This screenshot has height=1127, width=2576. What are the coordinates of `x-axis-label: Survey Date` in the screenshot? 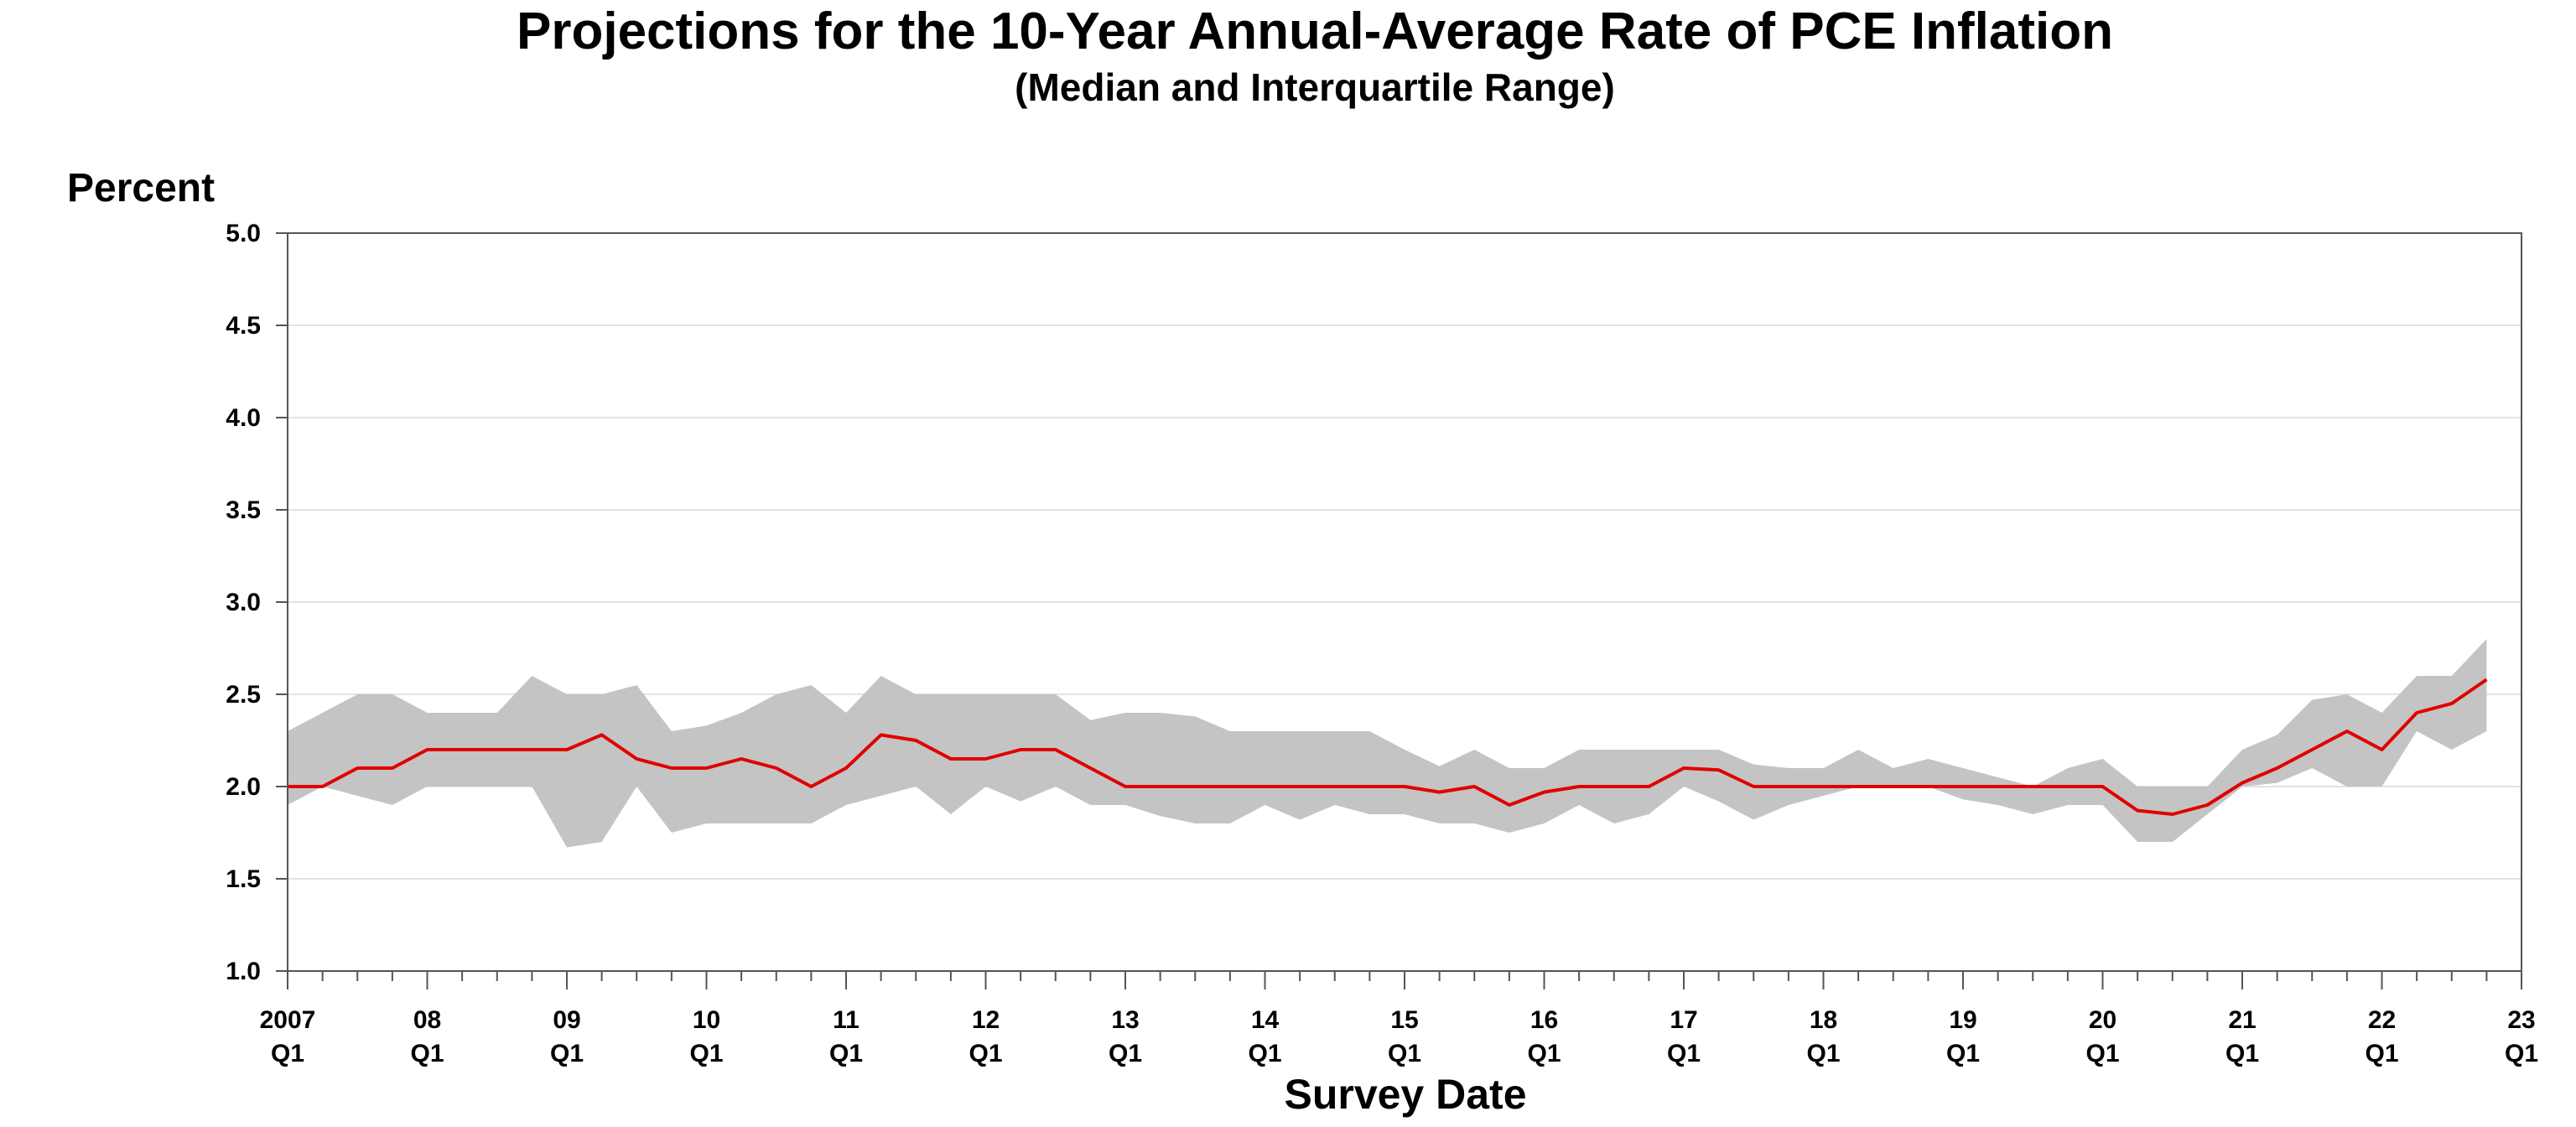 It's located at (1405, 1094).